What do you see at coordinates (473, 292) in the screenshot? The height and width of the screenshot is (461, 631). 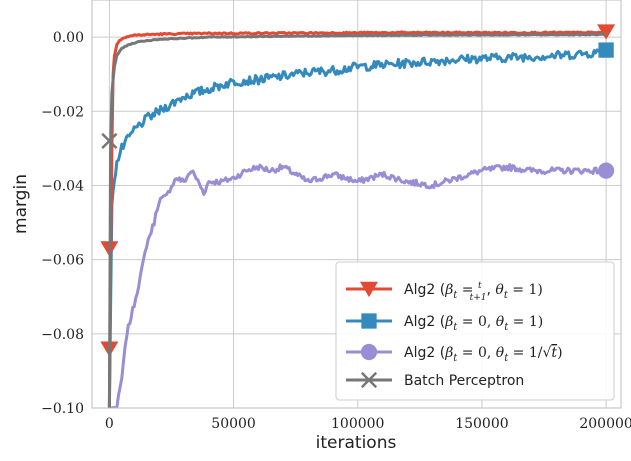 I see `legend-label: Alg2 (βt = t t+1, θt = 1)` at bounding box center [473, 292].